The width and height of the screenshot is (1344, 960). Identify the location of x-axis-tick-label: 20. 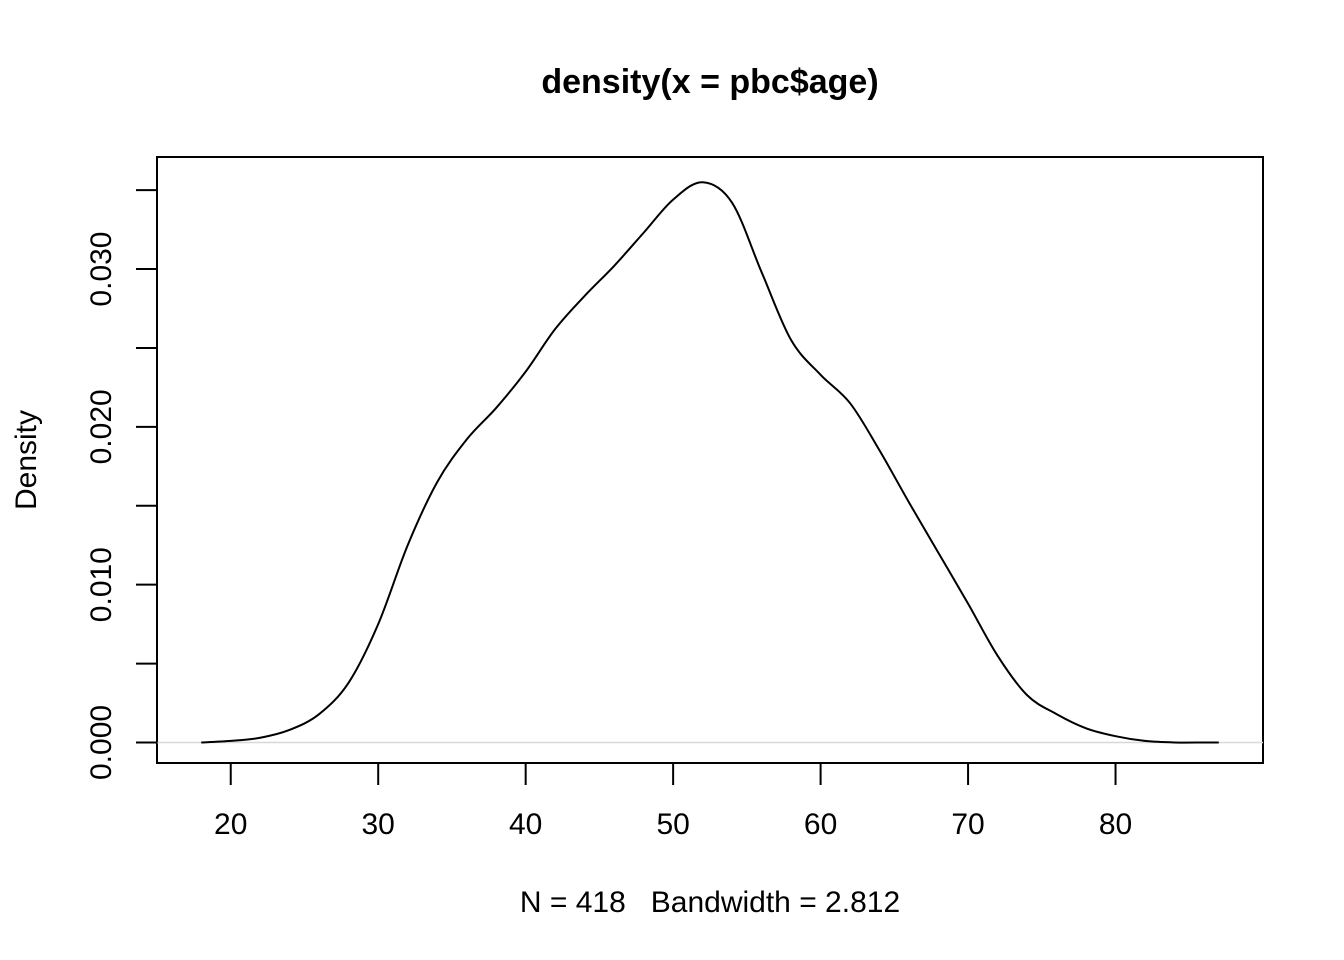
(230, 824).